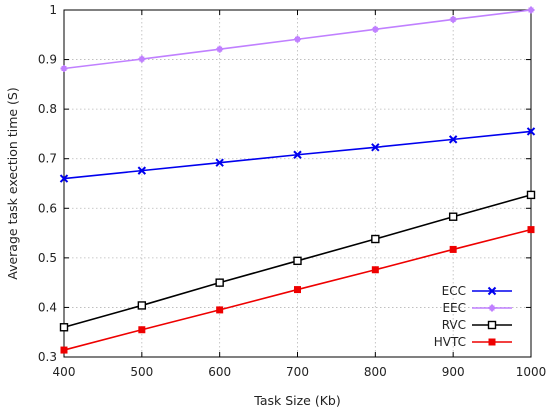 The width and height of the screenshot is (550, 412). What do you see at coordinates (454, 291) in the screenshot?
I see `legend-label-ecc: ECC` at bounding box center [454, 291].